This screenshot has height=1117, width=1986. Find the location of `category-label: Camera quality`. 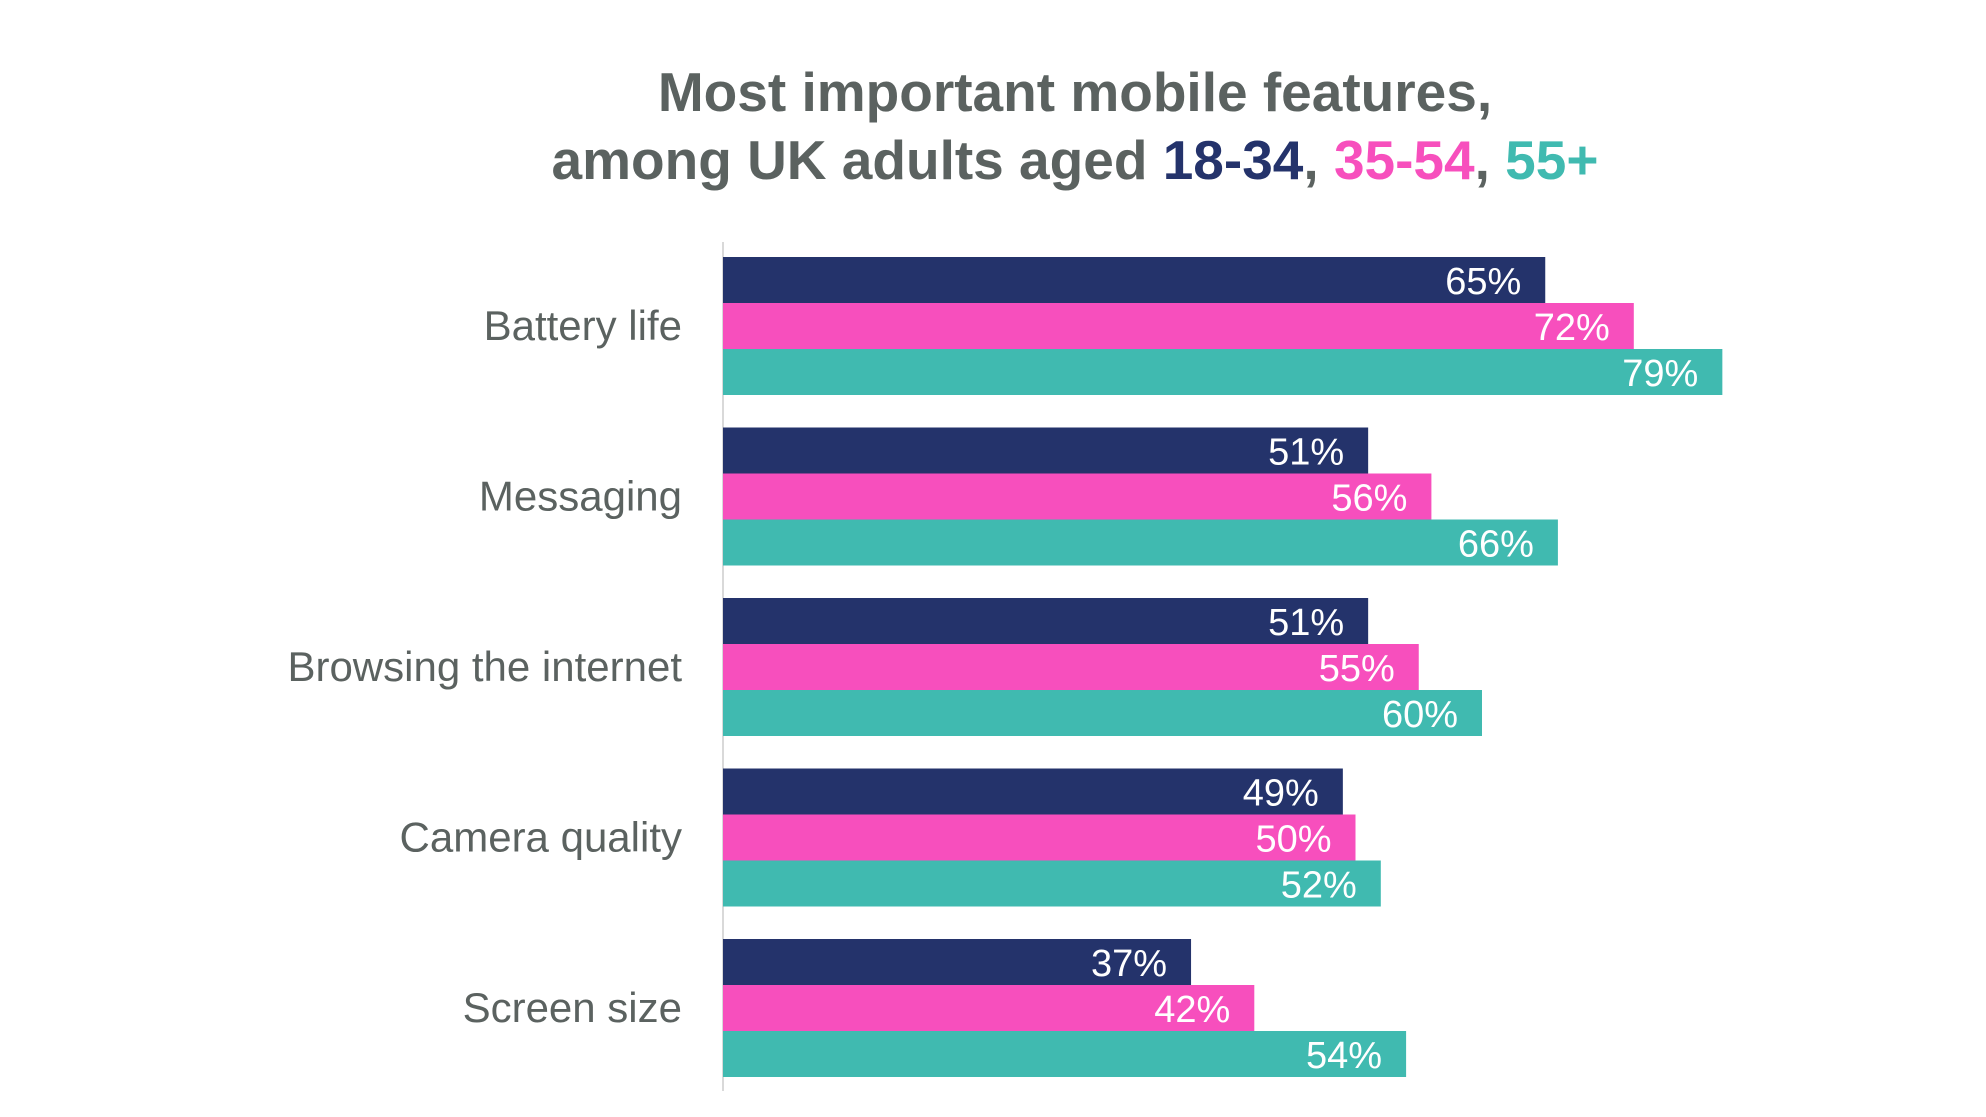

category-label: Camera quality is located at coordinates (541, 837).